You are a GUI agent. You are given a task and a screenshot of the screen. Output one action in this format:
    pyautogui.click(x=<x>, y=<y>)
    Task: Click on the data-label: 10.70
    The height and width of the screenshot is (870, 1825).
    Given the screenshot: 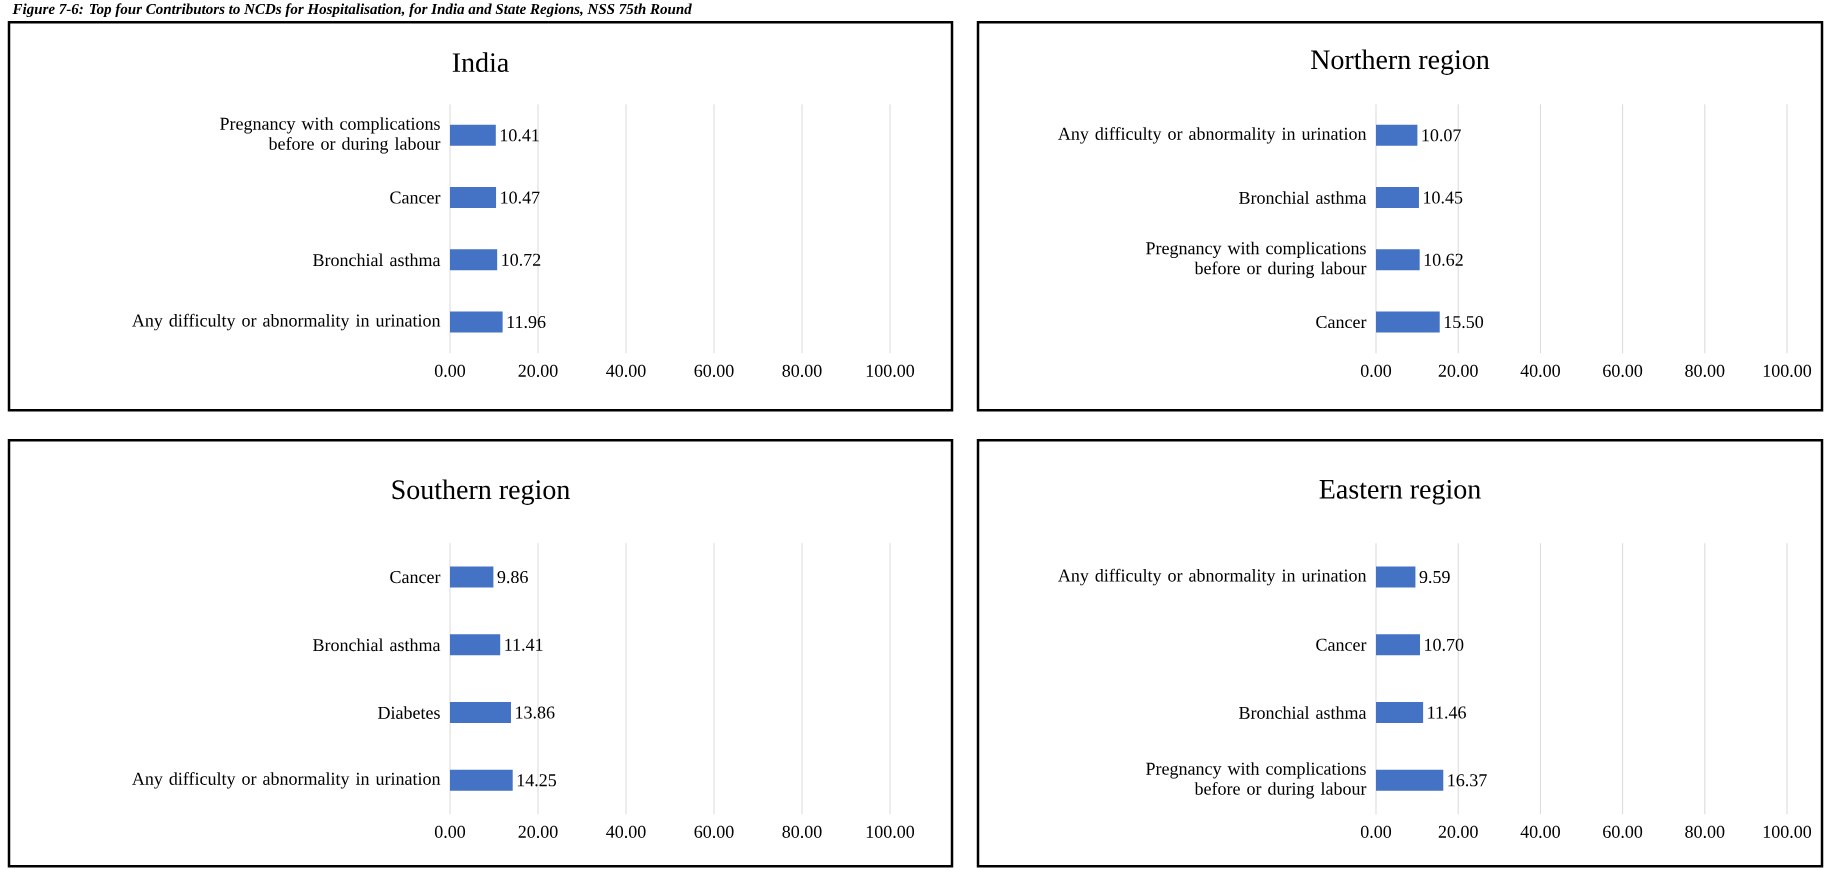 What is the action you would take?
    pyautogui.click(x=1444, y=644)
    